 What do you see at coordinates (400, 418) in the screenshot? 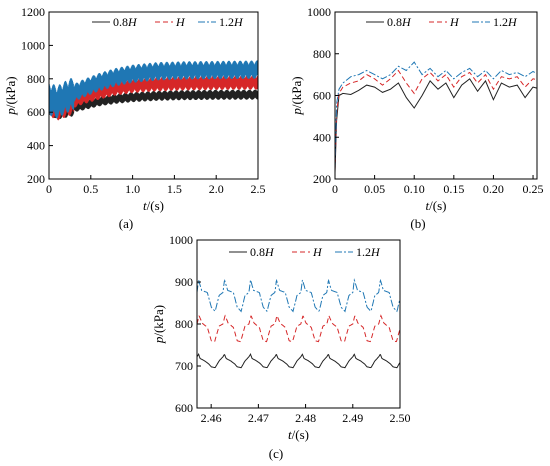
I see `x-tick-label: 2.50` at bounding box center [400, 418].